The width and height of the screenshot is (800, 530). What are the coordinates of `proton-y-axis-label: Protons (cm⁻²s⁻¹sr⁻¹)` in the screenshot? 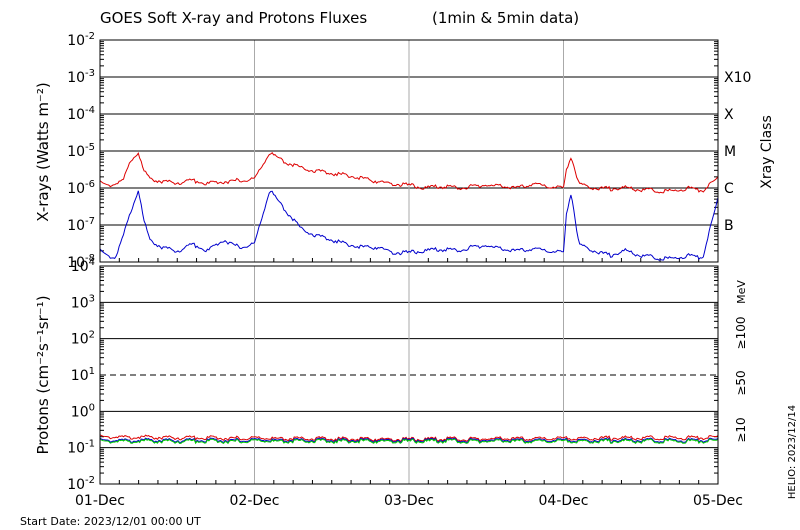 It's located at (43, 374).